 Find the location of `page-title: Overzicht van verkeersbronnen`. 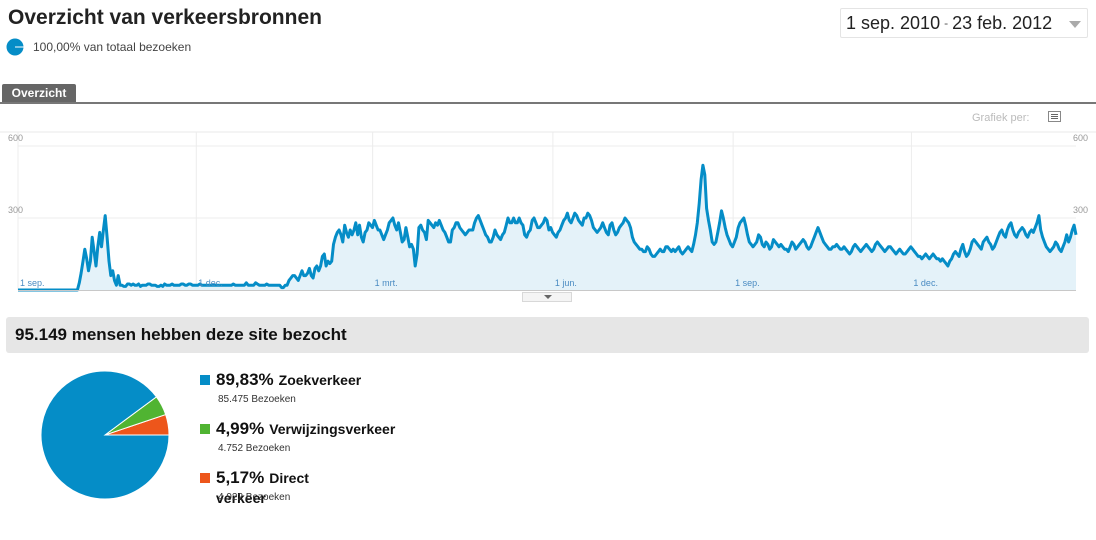

page-title: Overzicht van verkeersbronnen is located at coordinates (165, 17).